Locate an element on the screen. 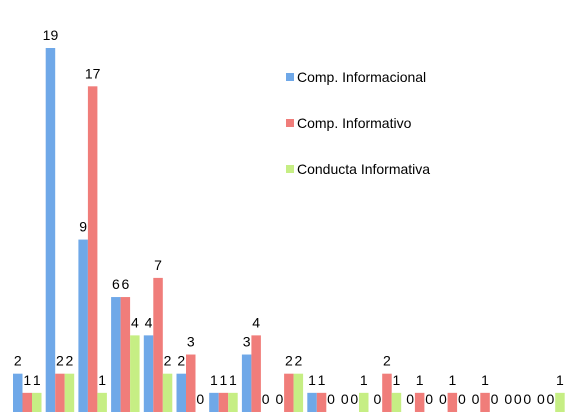 The height and width of the screenshot is (418, 565). data-label-series-2-cat-13: 1 is located at coordinates (420, 380).